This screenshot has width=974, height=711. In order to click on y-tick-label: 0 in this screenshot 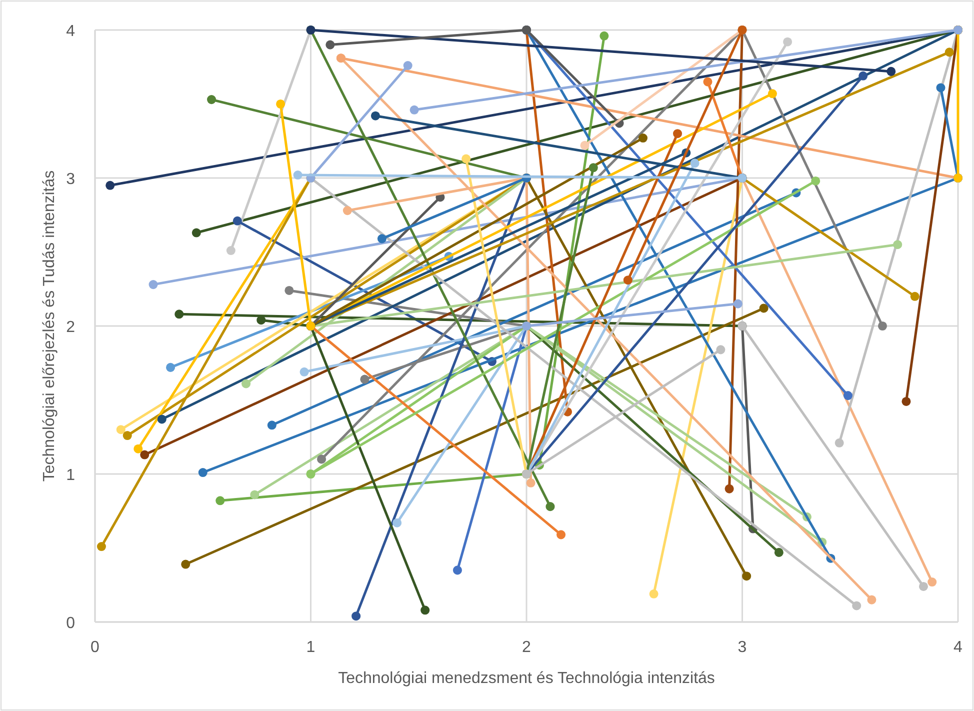, I will do `click(71, 623)`.